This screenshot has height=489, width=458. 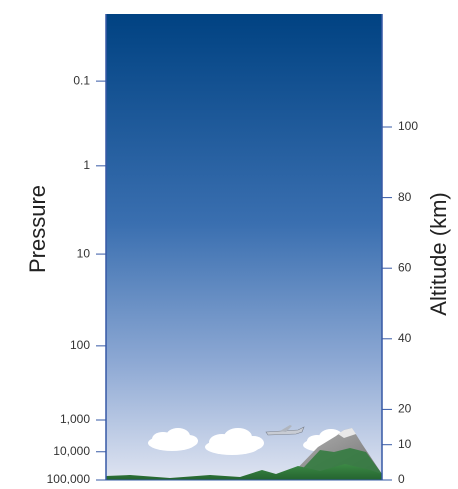 What do you see at coordinates (76, 279) in the screenshot?
I see `left-ticks: 0.1 1 10 100 1,000 10,000 100,000` at bounding box center [76, 279].